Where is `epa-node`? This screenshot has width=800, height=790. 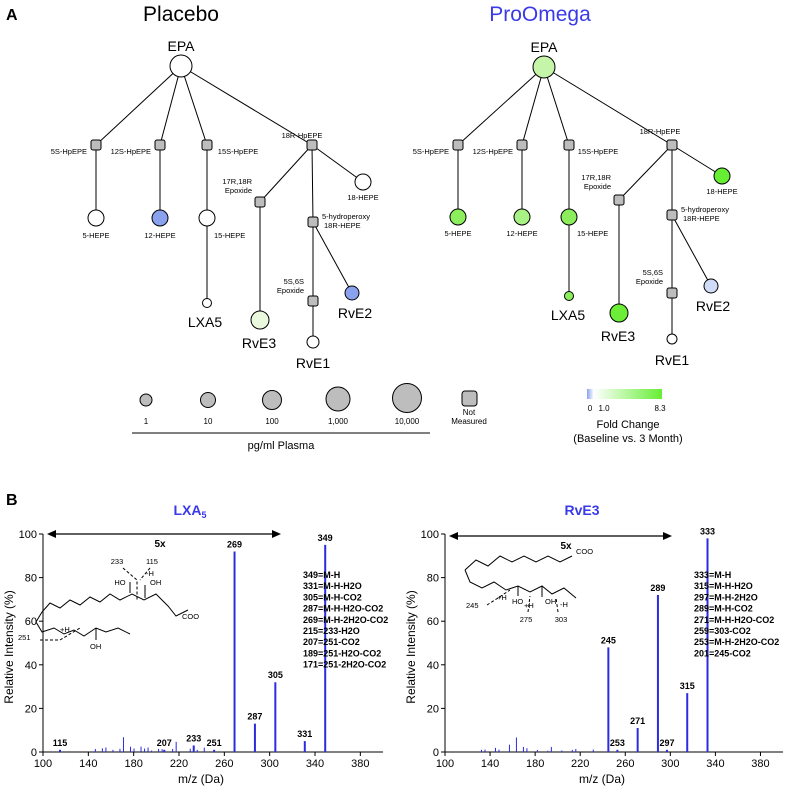
epa-node is located at coordinates (181, 66).